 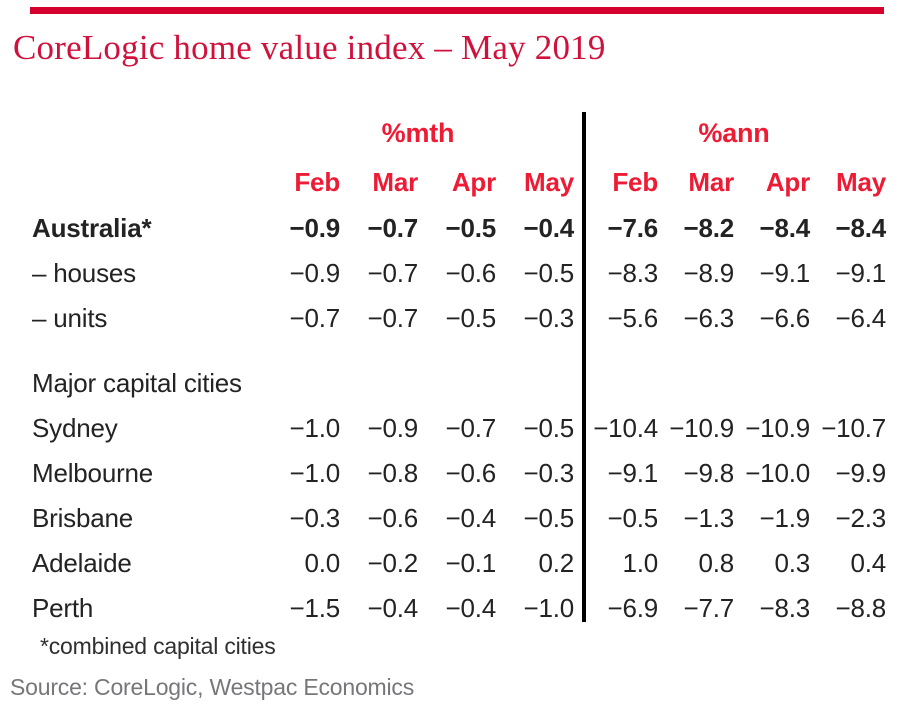 I want to click on top-accent-bar, so click(x=457, y=10).